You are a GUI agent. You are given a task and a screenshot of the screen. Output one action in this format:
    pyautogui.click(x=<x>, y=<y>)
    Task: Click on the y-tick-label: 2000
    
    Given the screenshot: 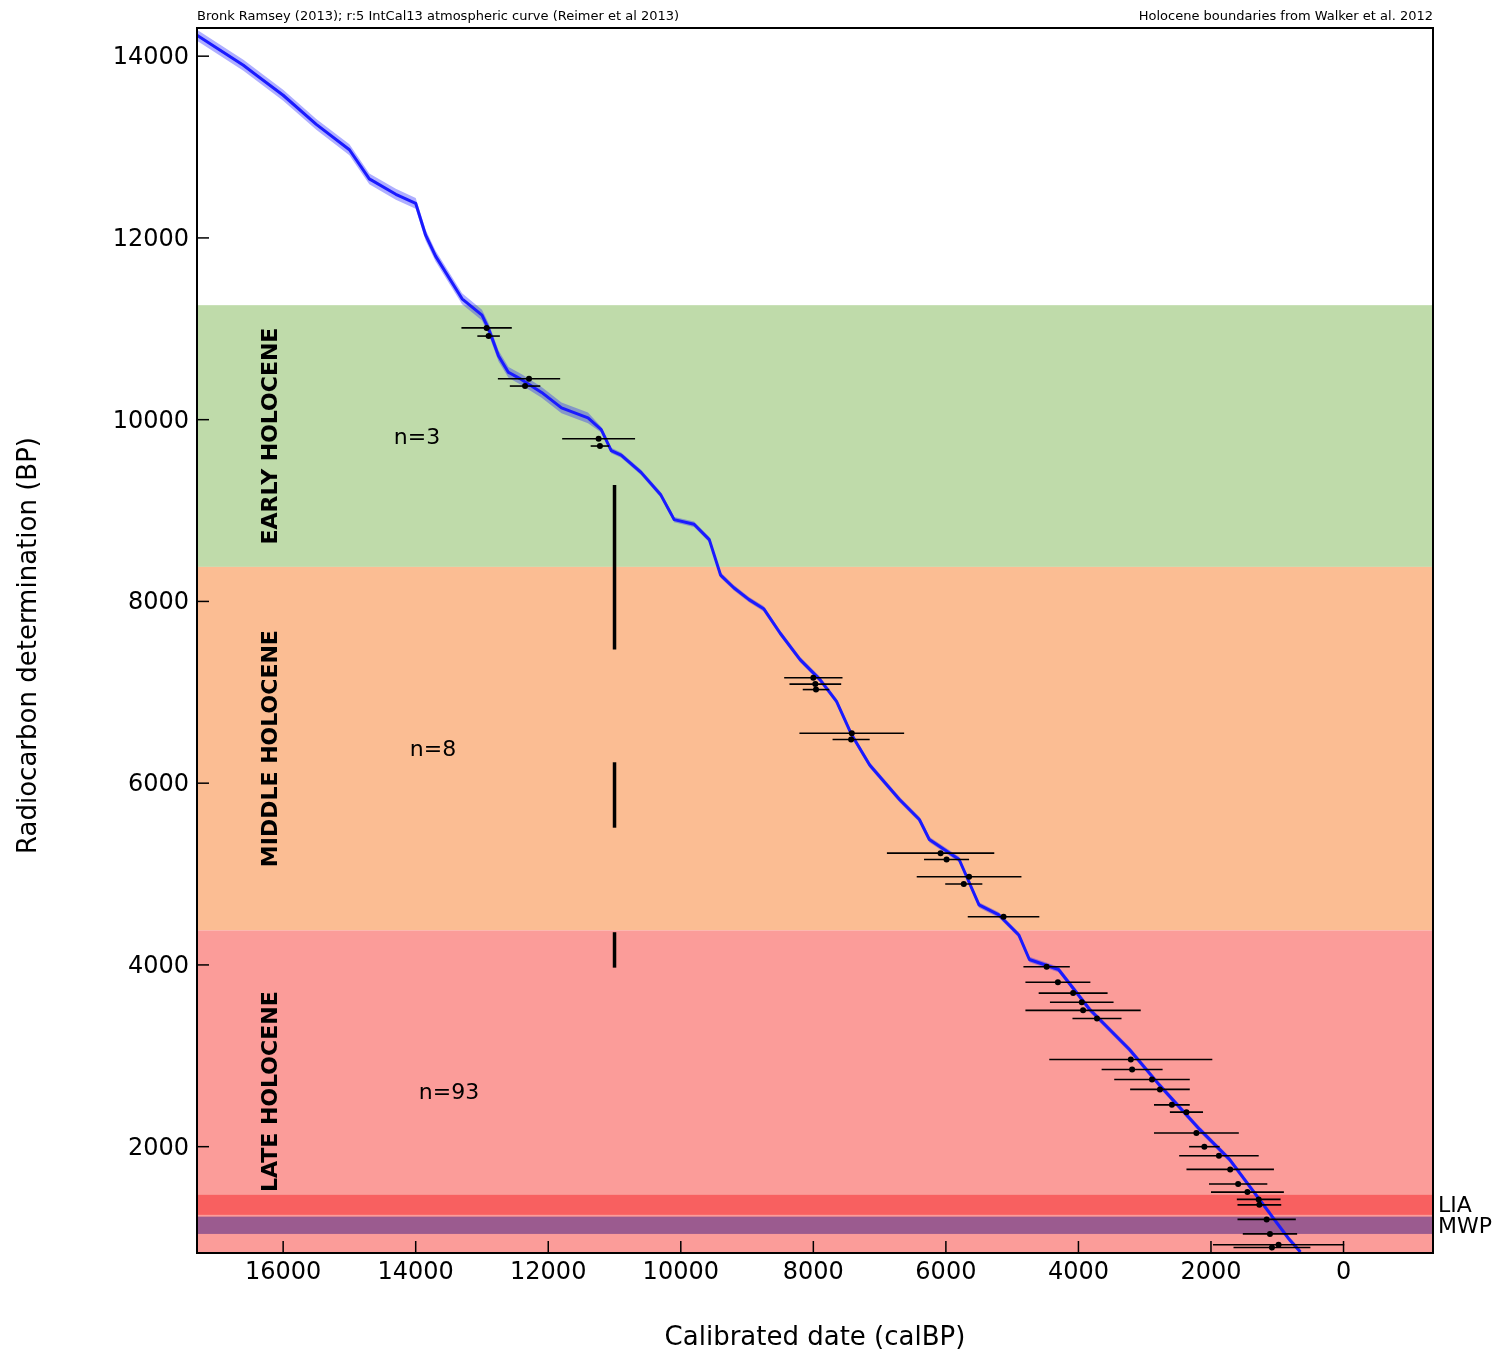 What is the action you would take?
    pyautogui.click(x=158, y=1146)
    